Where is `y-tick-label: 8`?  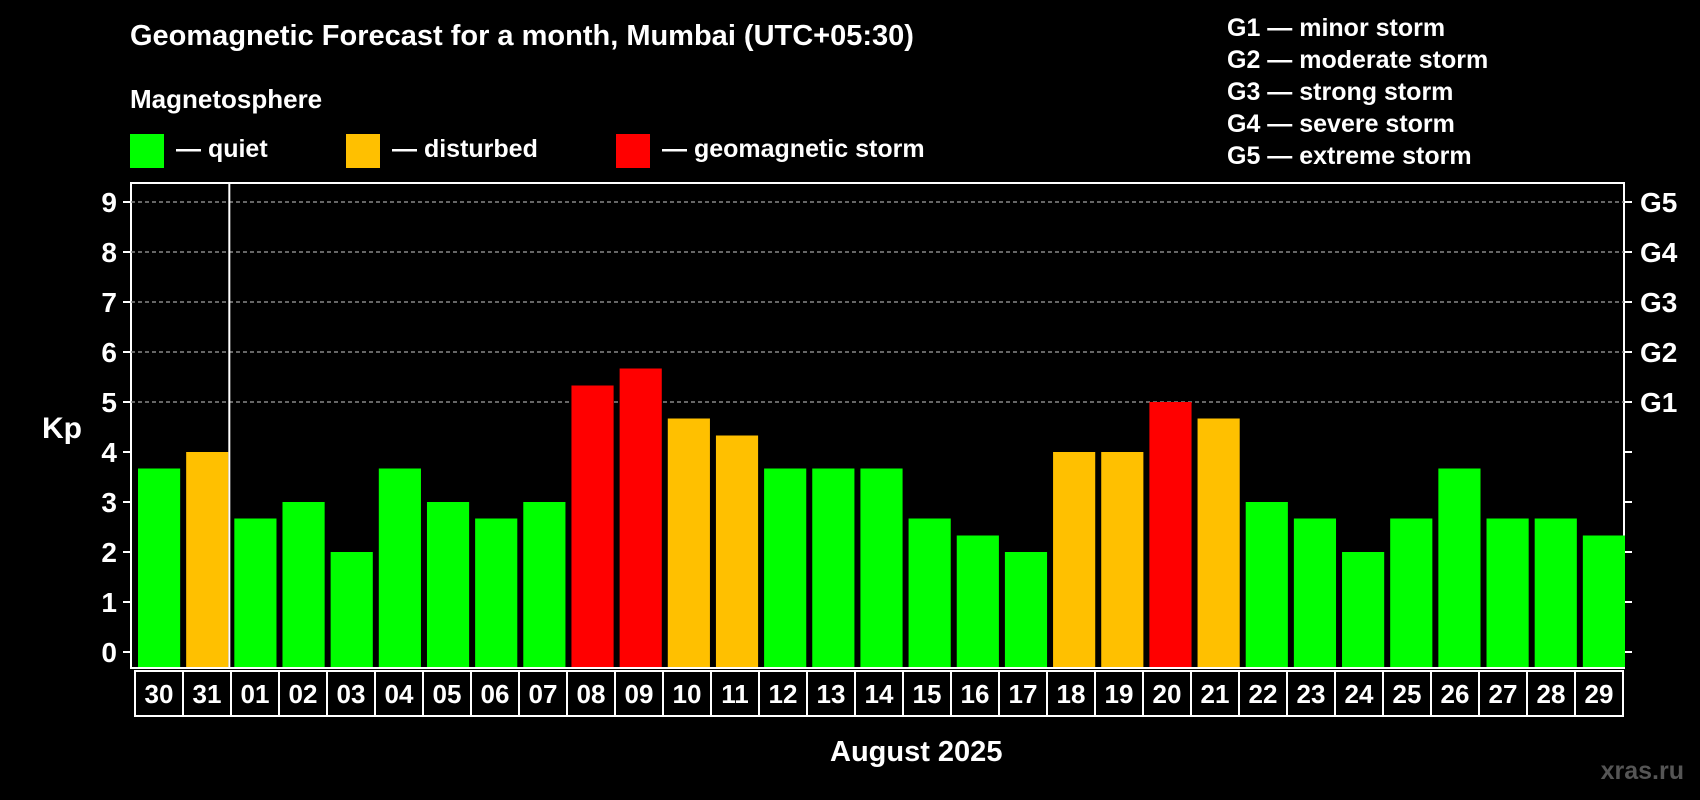
y-tick-label: 8 is located at coordinates (109, 252).